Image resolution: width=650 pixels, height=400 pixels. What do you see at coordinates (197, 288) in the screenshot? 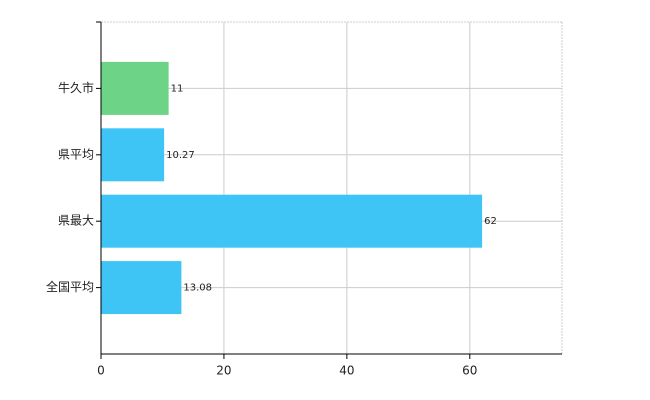
I see `value-label: 13.08` at bounding box center [197, 288].